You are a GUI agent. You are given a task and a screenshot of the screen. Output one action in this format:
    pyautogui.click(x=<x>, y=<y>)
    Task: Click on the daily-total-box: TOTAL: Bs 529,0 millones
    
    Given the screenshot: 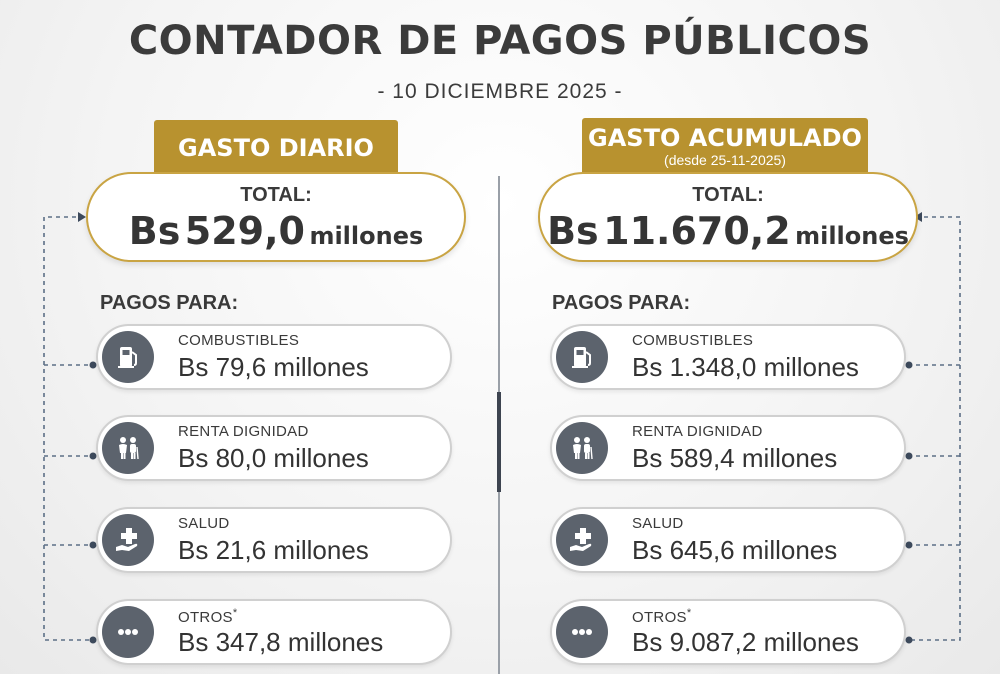 What is the action you would take?
    pyautogui.click(x=276, y=217)
    